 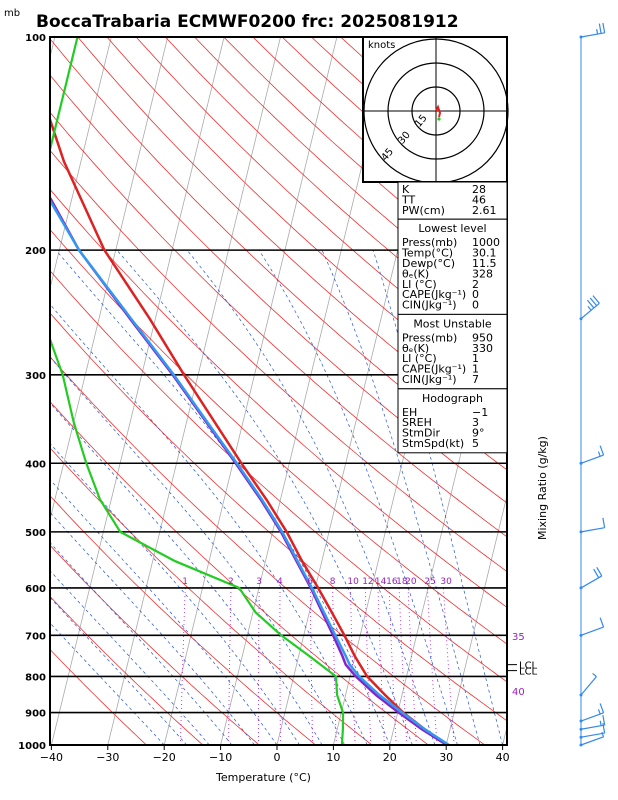 What do you see at coordinates (409, 412) in the screenshot?
I see `index-label: EH` at bounding box center [409, 412].